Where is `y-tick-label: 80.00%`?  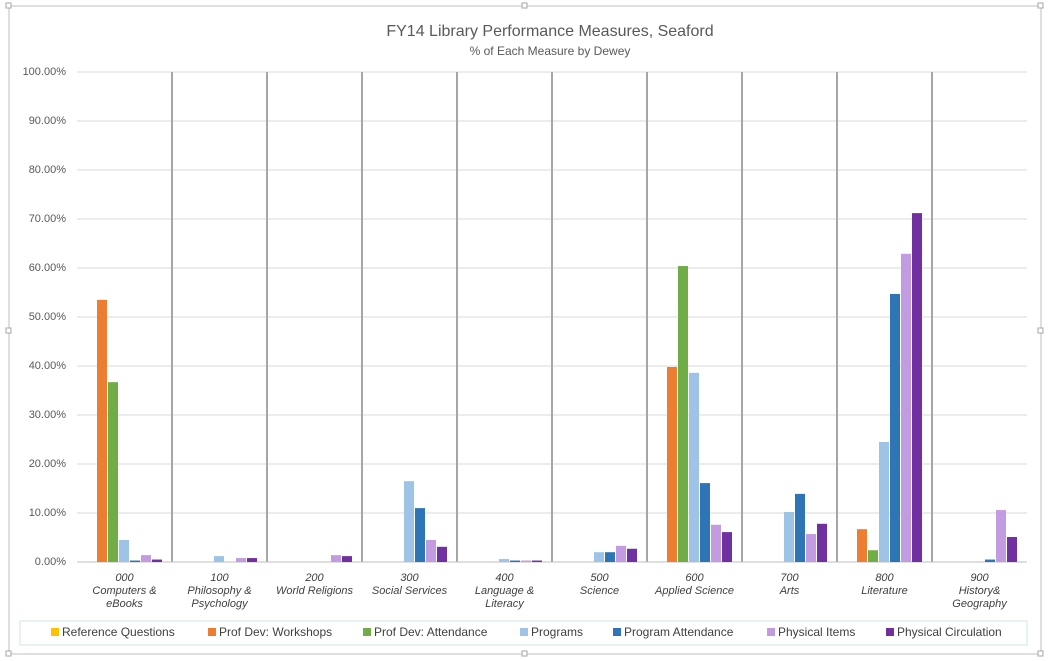 y-tick-label: 80.00% is located at coordinates (48, 170).